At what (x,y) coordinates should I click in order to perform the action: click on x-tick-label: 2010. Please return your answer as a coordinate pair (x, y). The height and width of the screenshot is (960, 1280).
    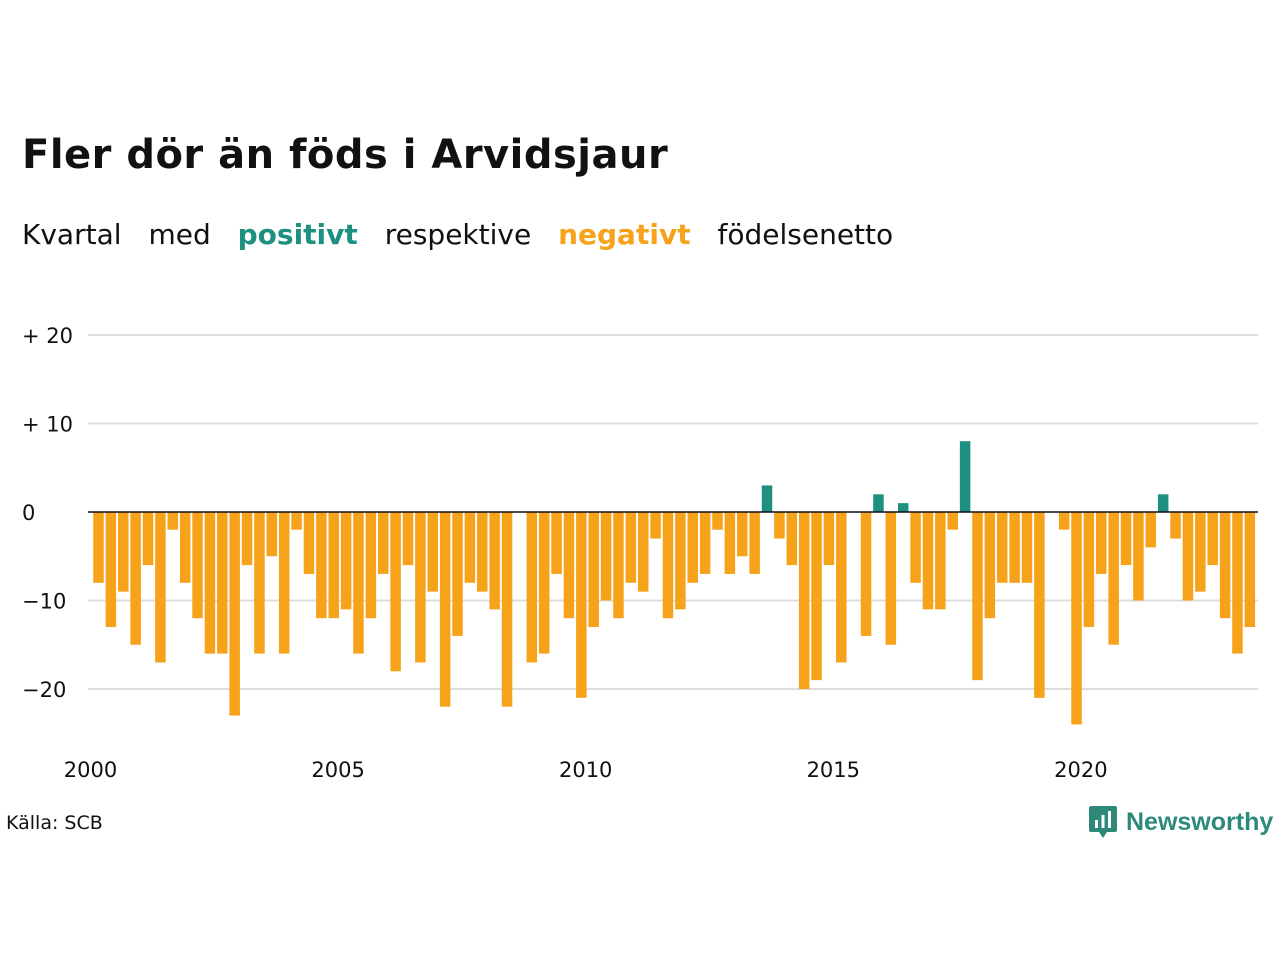
    Looking at the image, I should click on (585, 770).